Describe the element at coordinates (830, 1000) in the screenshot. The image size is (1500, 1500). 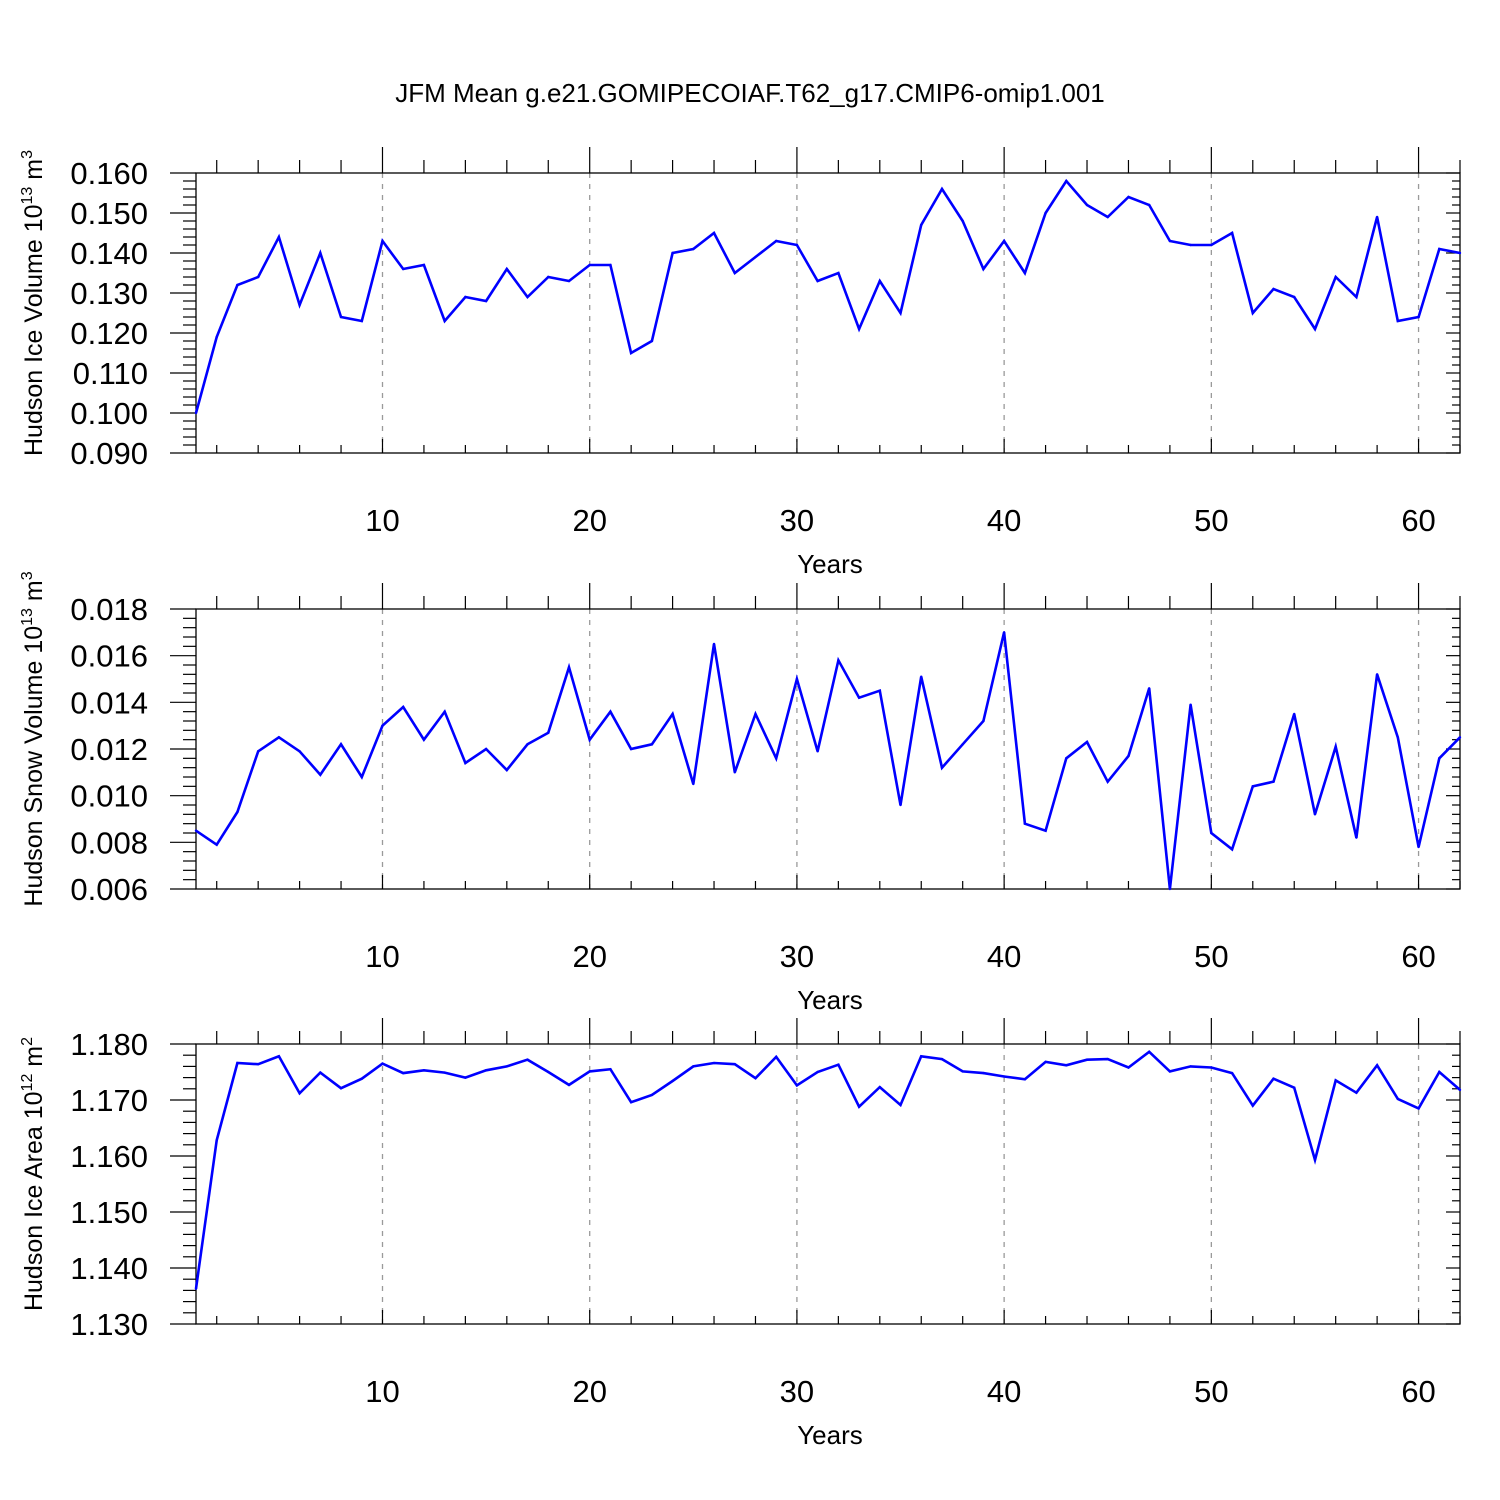
I see `x-axis-label: Years` at that location.